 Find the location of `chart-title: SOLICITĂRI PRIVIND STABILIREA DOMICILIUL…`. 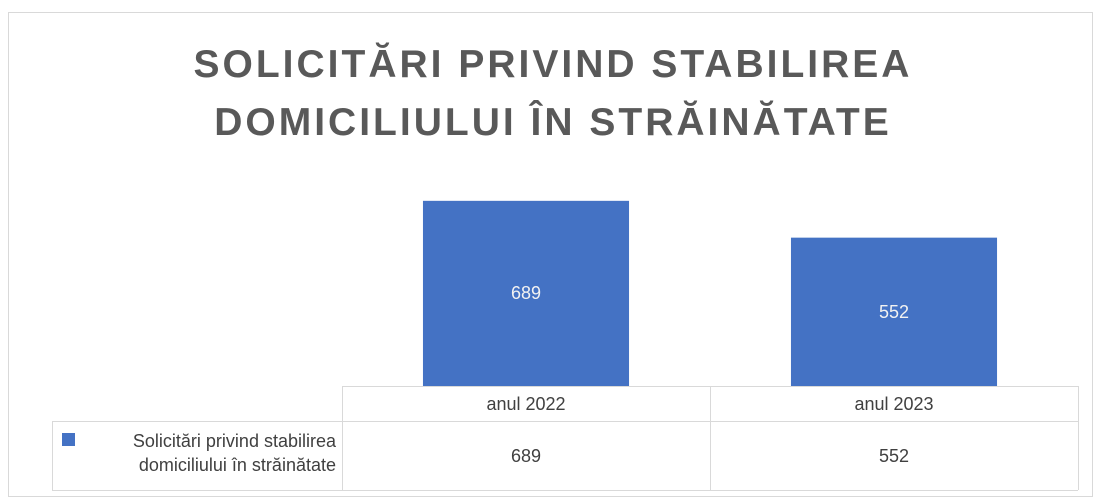

chart-title: SOLICITĂRI PRIVIND STABILIREA DOMICILIUL… is located at coordinates (553, 93).